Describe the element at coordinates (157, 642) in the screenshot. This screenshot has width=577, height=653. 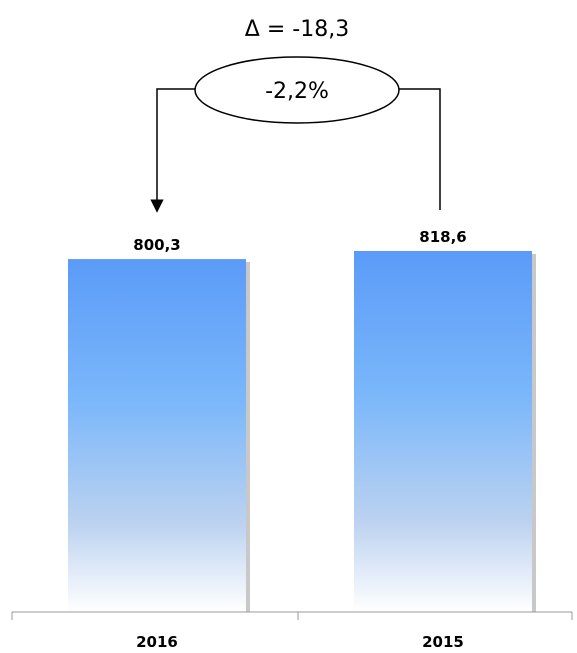
I see `category-label-2016: 2016` at that location.